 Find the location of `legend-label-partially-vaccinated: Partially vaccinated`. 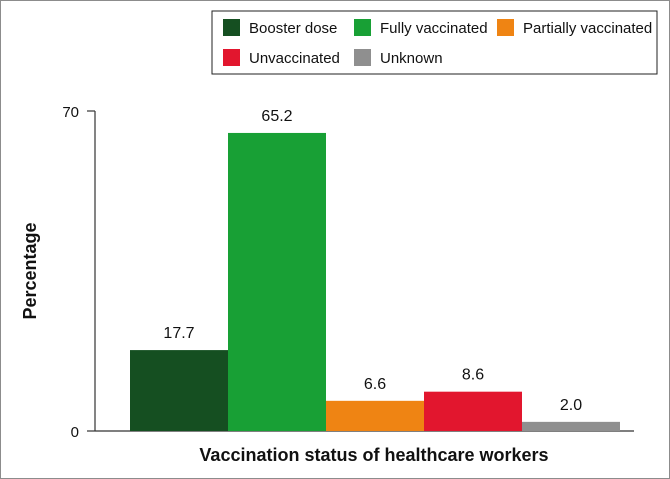

legend-label-partially-vaccinated: Partially vaccinated is located at coordinates (587, 28).